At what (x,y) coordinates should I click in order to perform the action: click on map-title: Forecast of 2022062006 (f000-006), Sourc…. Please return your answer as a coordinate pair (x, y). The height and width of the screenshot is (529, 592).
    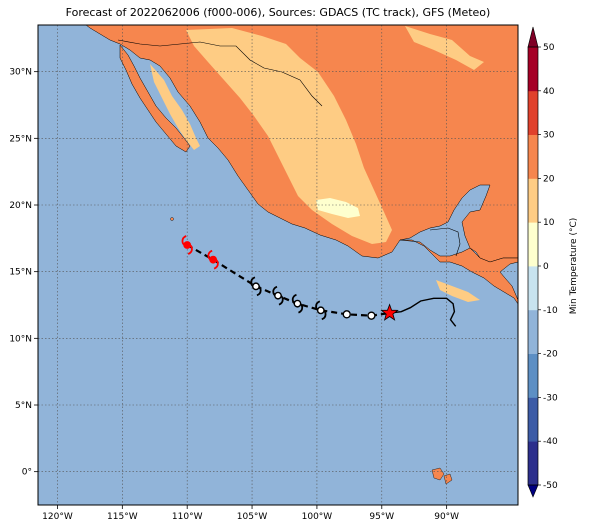
    Looking at the image, I should click on (278, 12).